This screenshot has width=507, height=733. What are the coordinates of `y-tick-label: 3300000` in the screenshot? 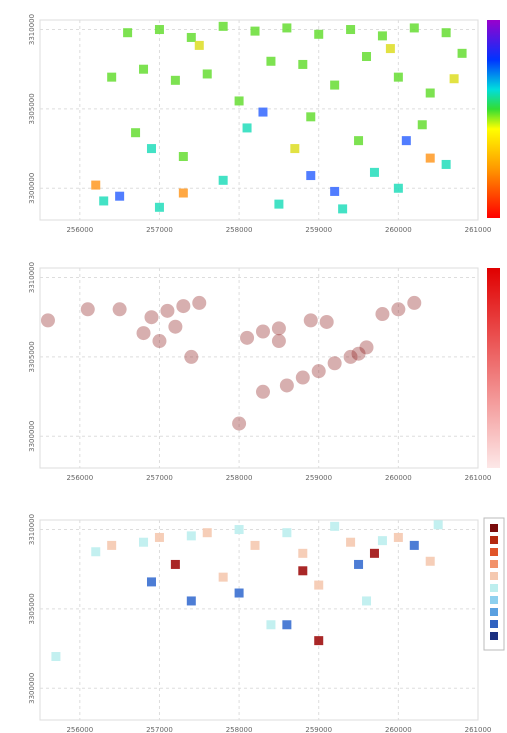 It's located at (32, 436).